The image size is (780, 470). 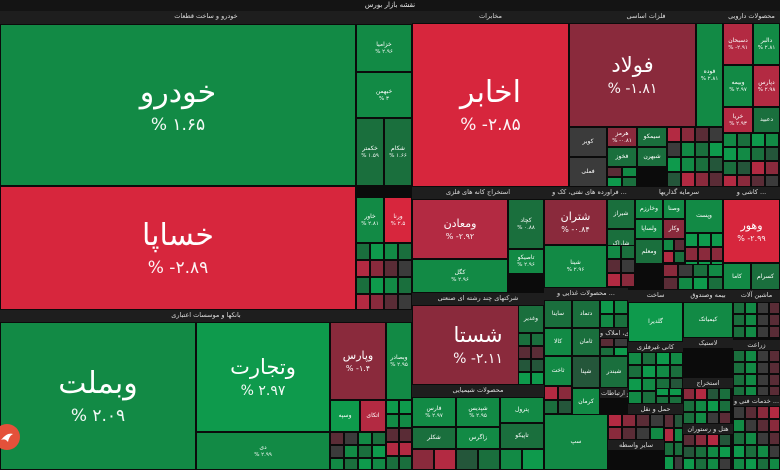 I want to click on tile-vkharazm: وخارزم, so click(x=649, y=209).